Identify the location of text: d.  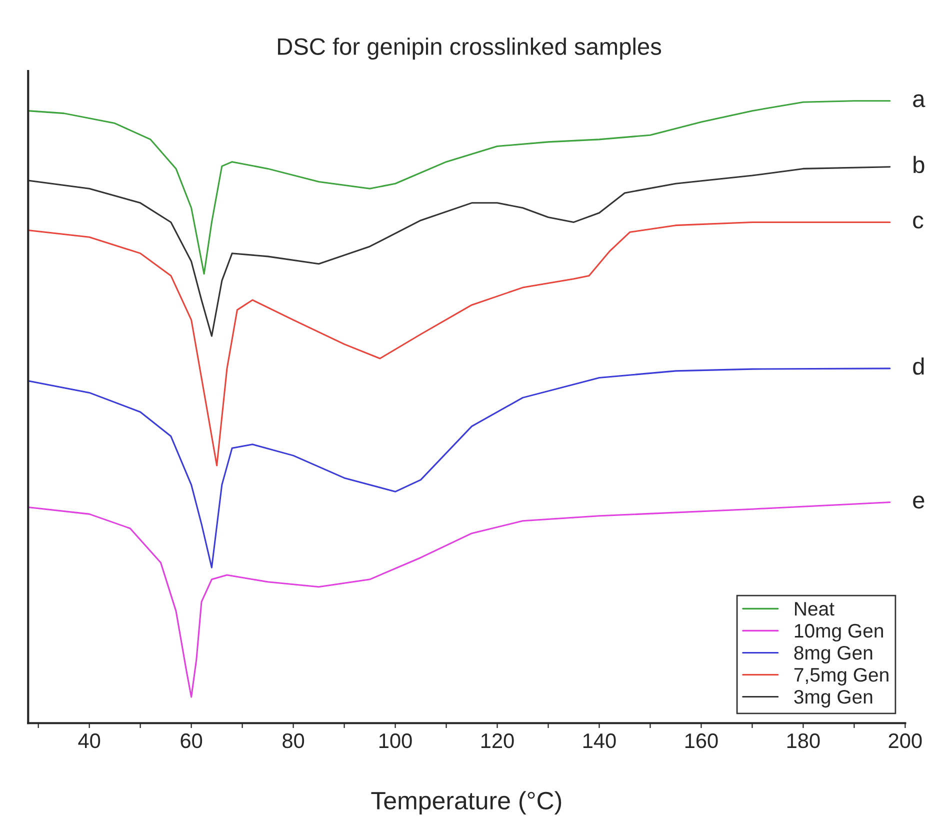
(918, 366).